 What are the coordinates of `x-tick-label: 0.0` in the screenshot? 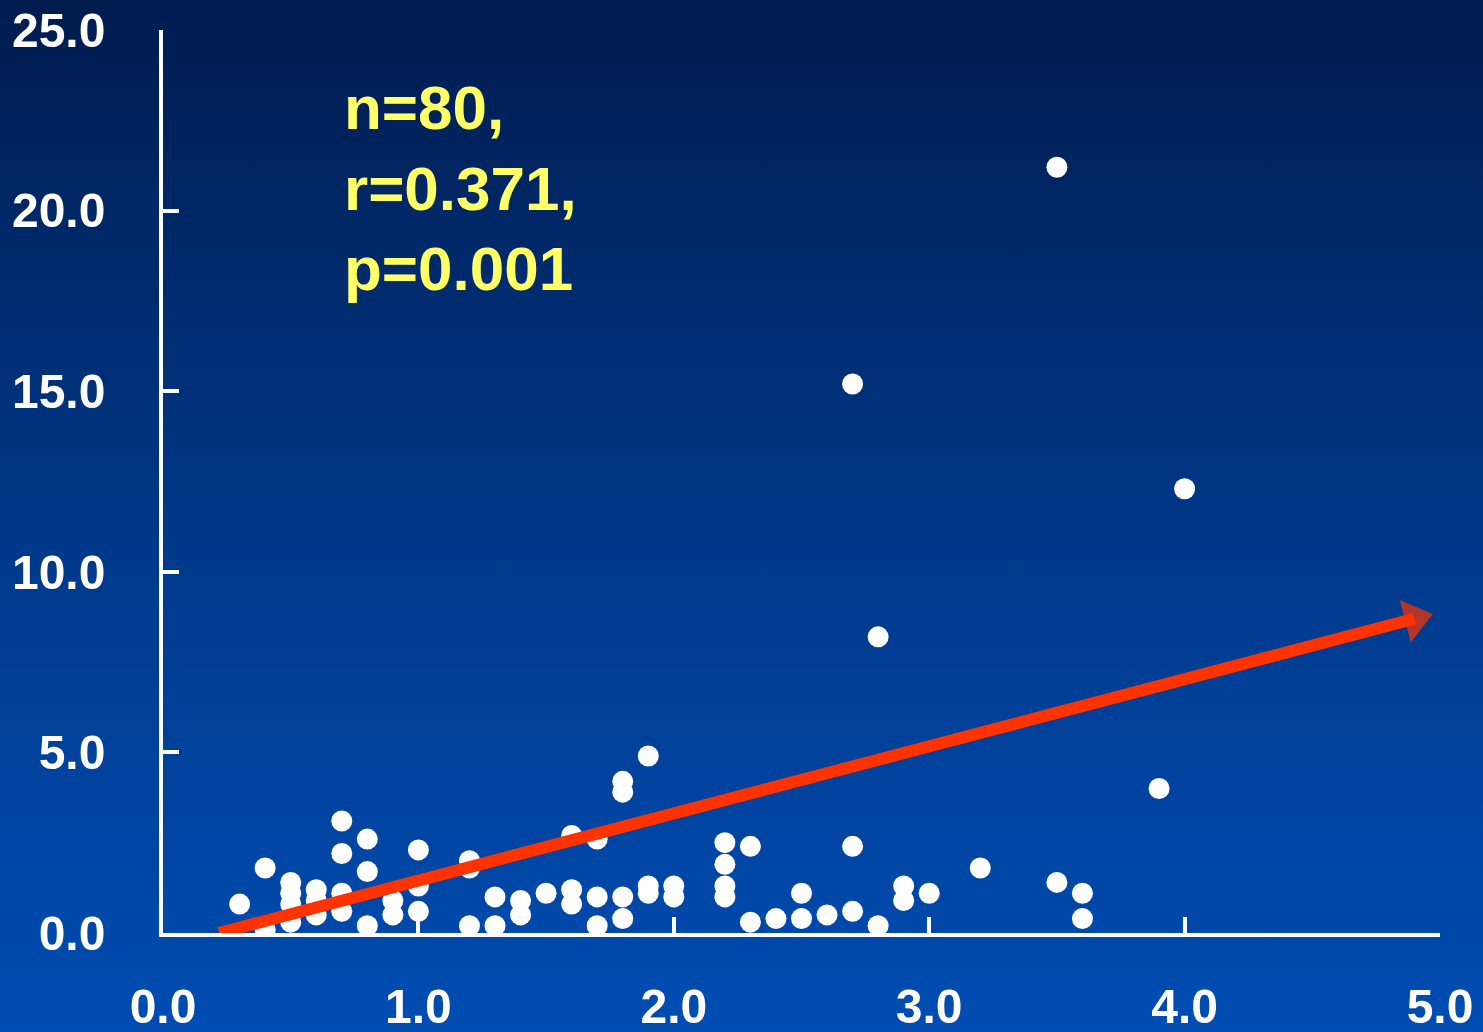 It's located at (163, 1005).